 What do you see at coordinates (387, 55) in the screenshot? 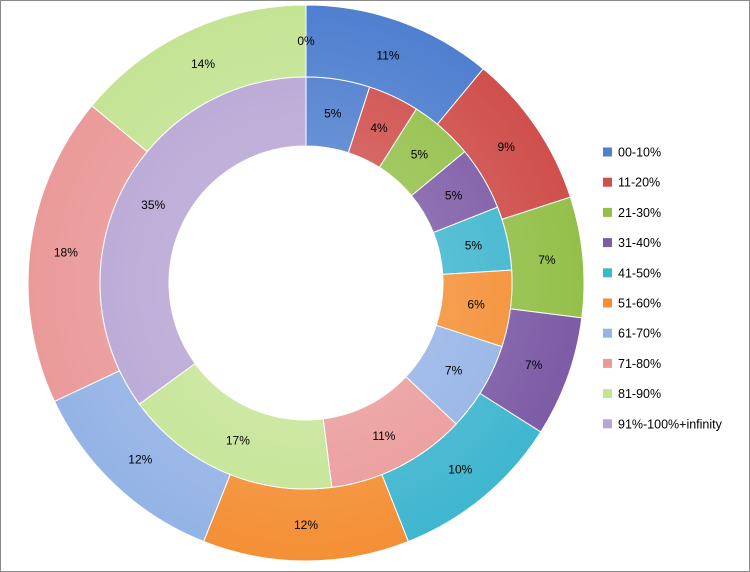
I see `slice-label-outer-00-10%: 11%` at bounding box center [387, 55].